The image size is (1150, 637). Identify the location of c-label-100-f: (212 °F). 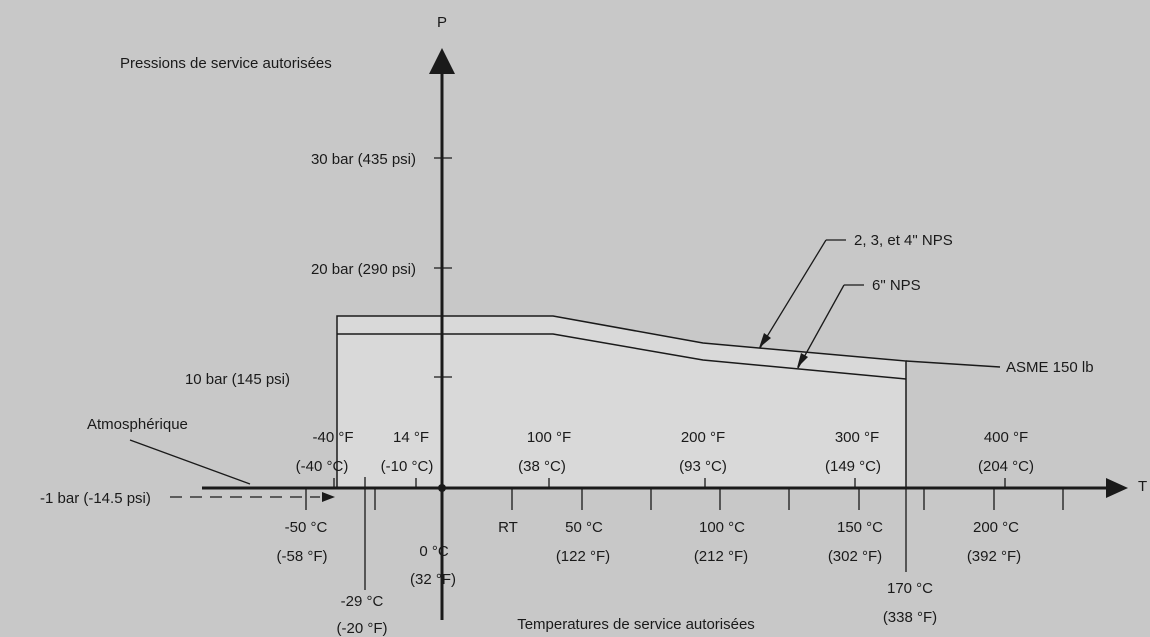
(721, 556).